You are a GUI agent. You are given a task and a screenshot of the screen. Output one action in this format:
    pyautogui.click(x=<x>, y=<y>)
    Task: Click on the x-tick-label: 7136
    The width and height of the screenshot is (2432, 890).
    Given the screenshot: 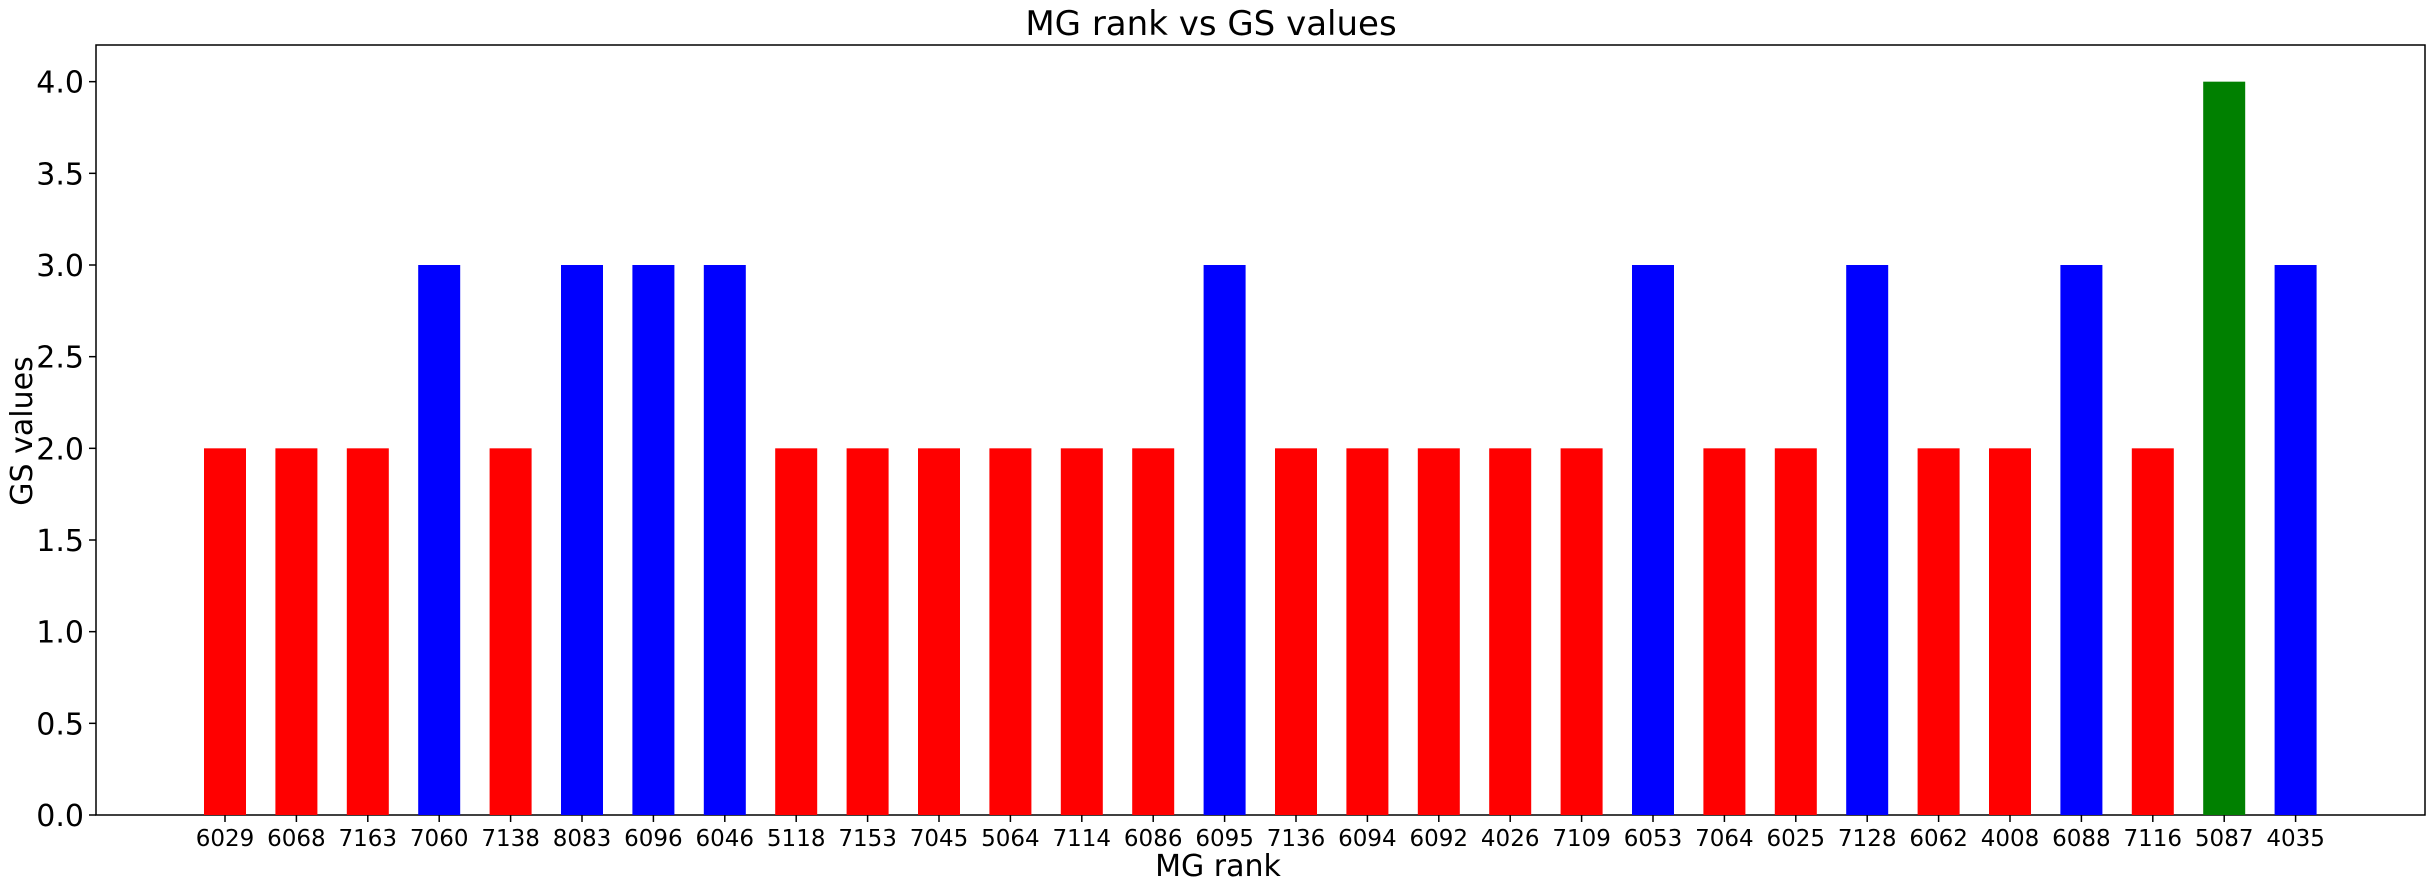 What is the action you would take?
    pyautogui.click(x=1296, y=839)
    